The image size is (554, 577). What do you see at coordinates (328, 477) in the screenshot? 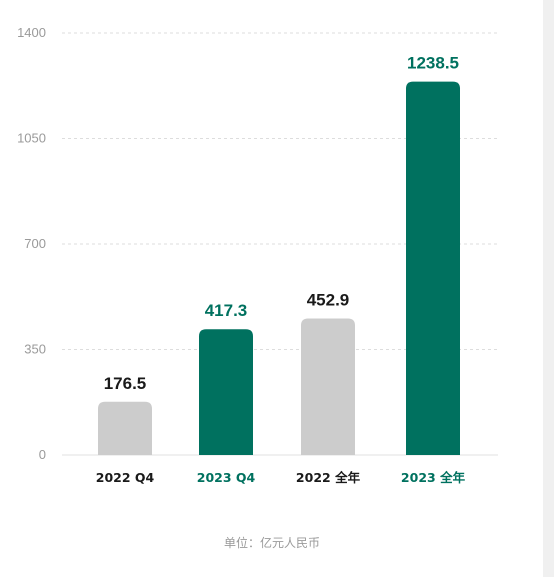
I see `x-tick-label: 2022 全年` at bounding box center [328, 477].